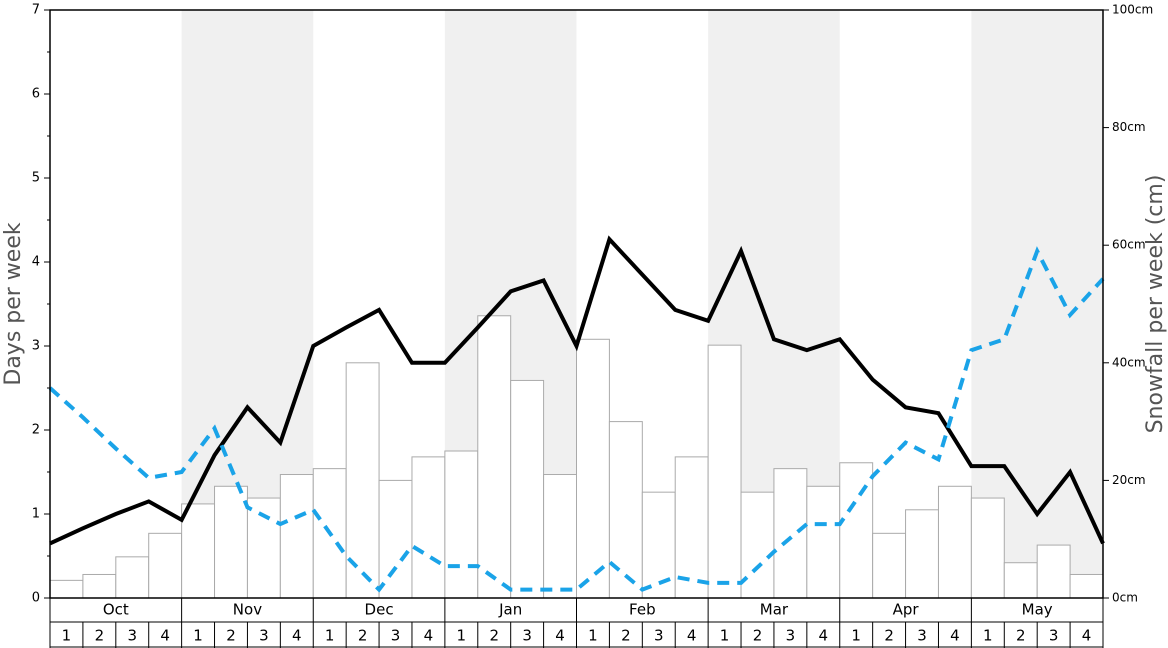  Describe the element at coordinates (1129, 127) in the screenshot. I see `y2-tick-label: 80cm` at that location.